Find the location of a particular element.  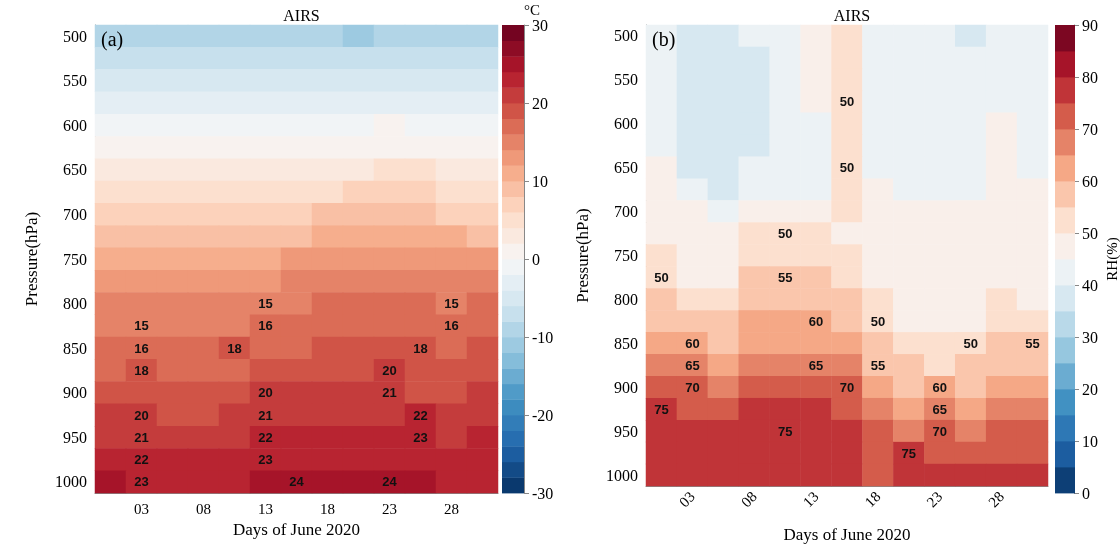

y-tick-label: 500 is located at coordinates (75, 36).